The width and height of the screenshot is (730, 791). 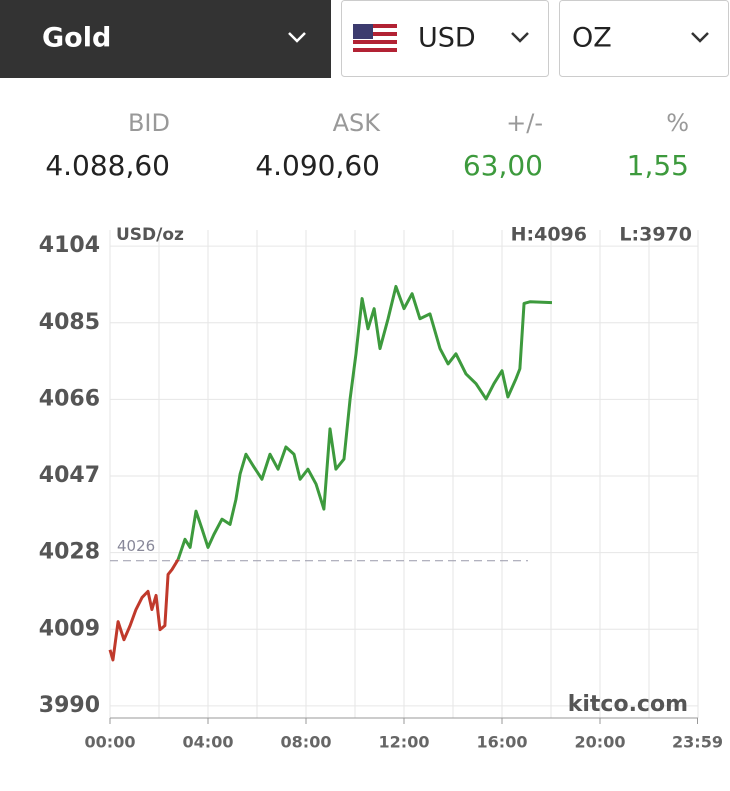 I want to click on quote-label: BID, so click(x=149, y=123).